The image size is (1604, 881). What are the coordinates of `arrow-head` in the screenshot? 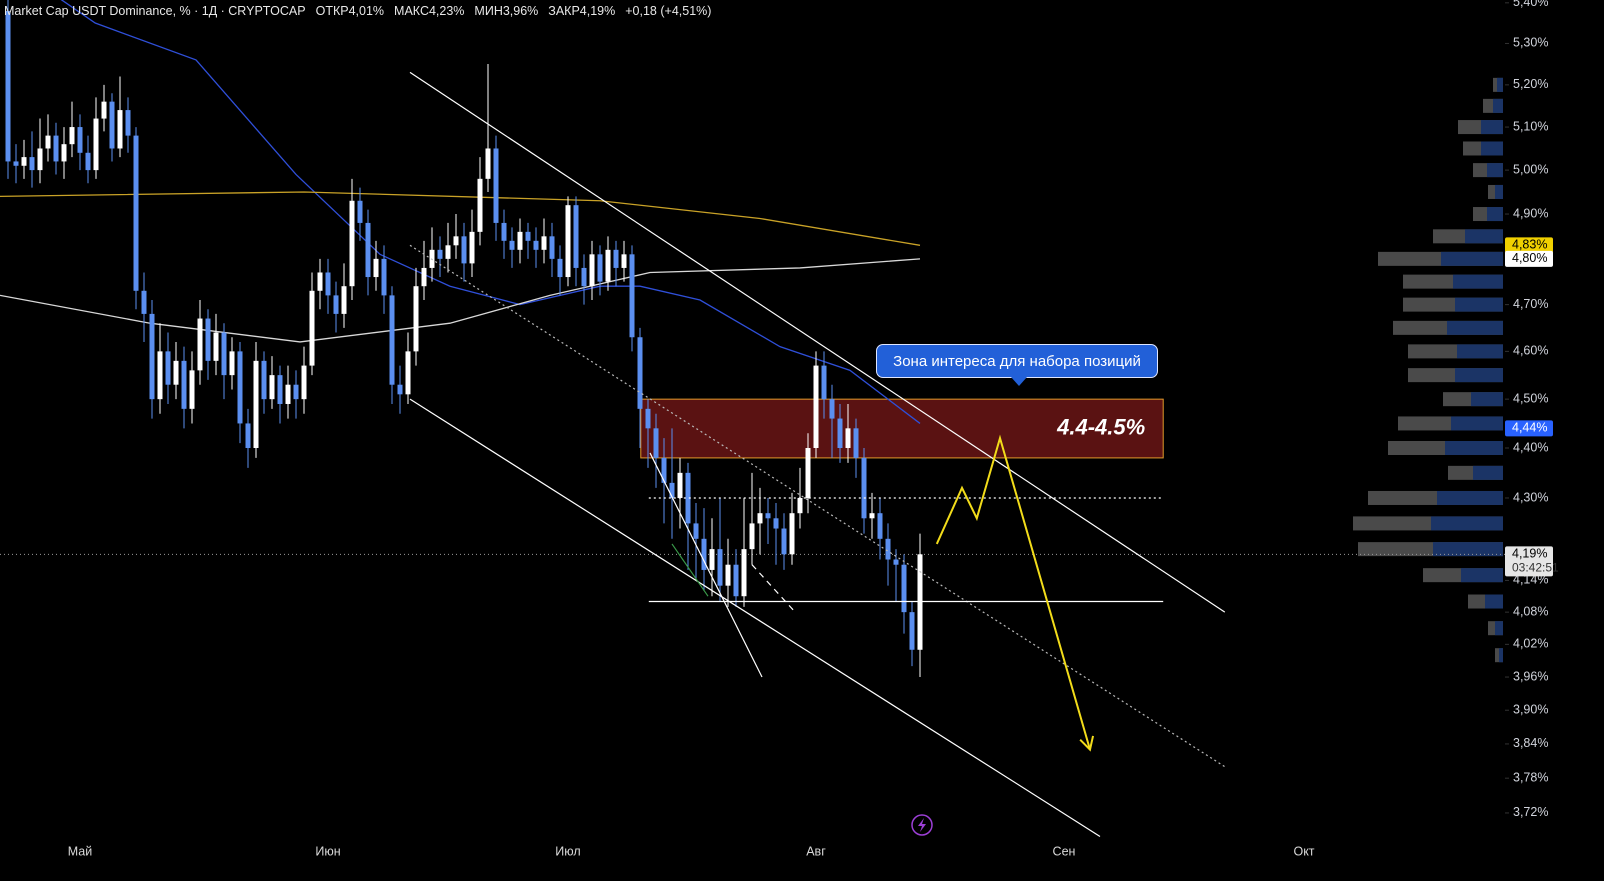 It's located at (1087, 743).